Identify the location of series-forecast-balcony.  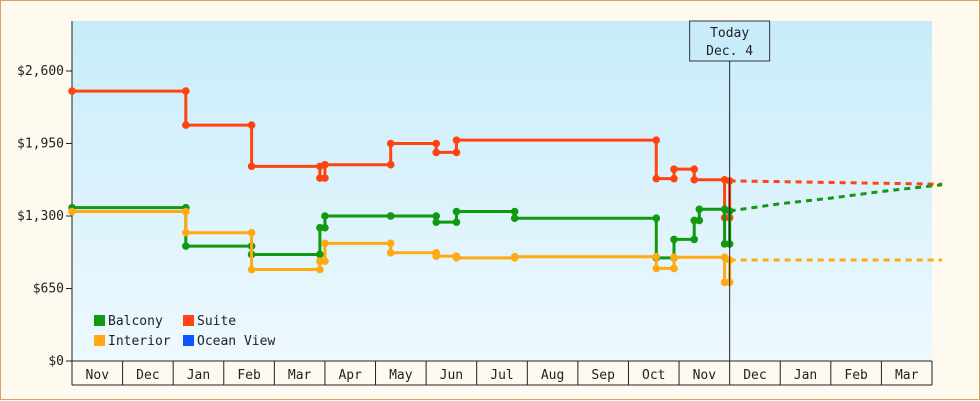
(836, 198).